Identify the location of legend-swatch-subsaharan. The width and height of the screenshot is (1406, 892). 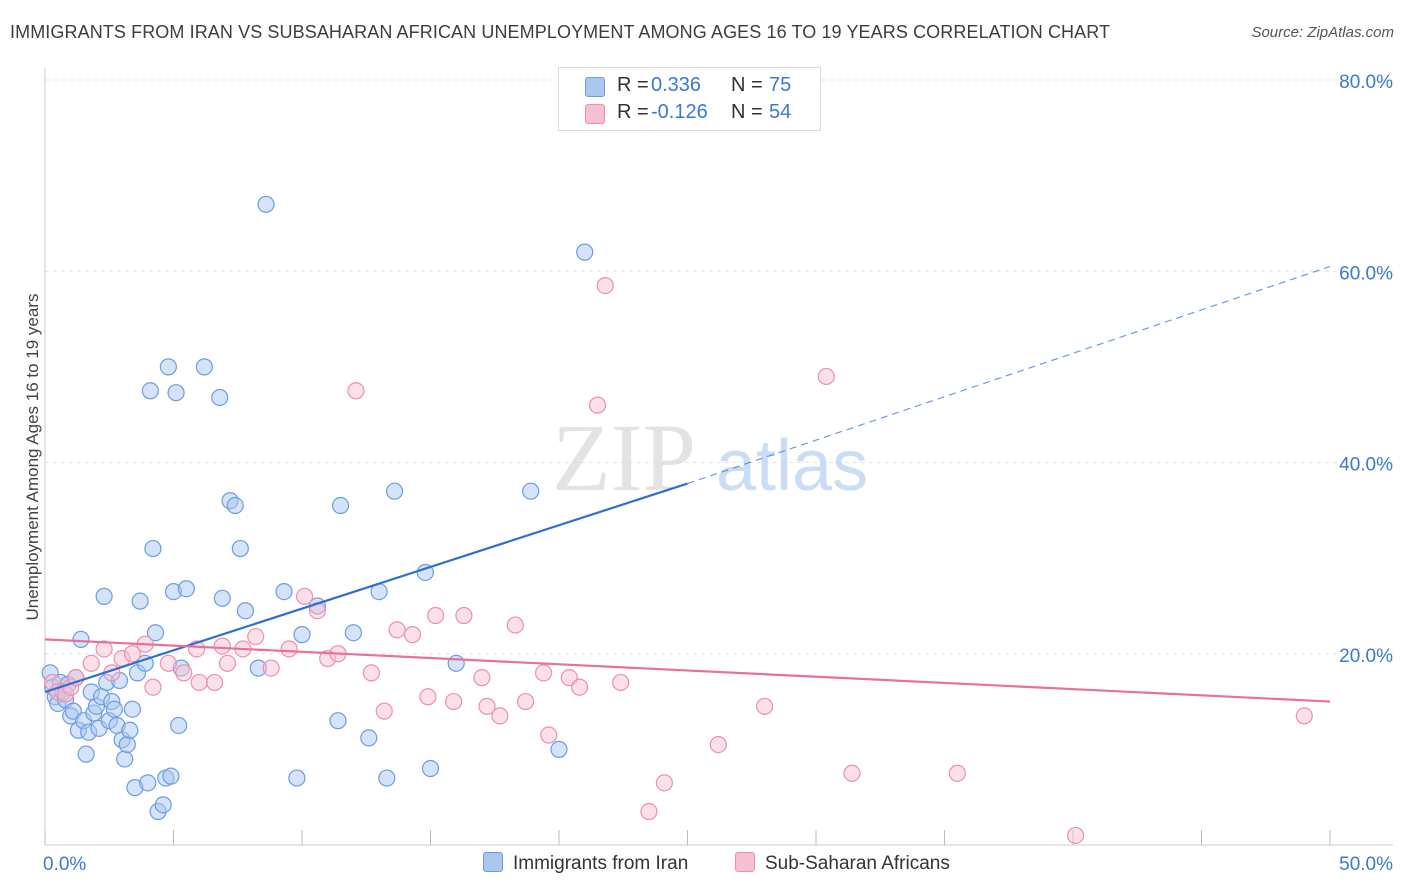
(595, 114).